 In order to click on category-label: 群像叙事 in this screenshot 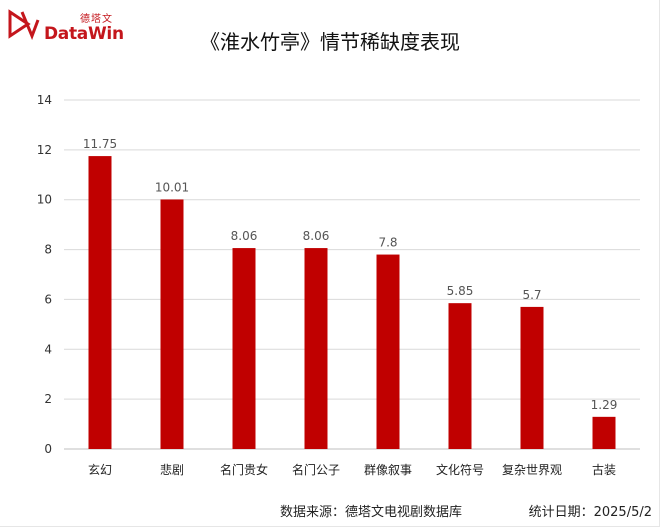, I will do `click(388, 470)`.